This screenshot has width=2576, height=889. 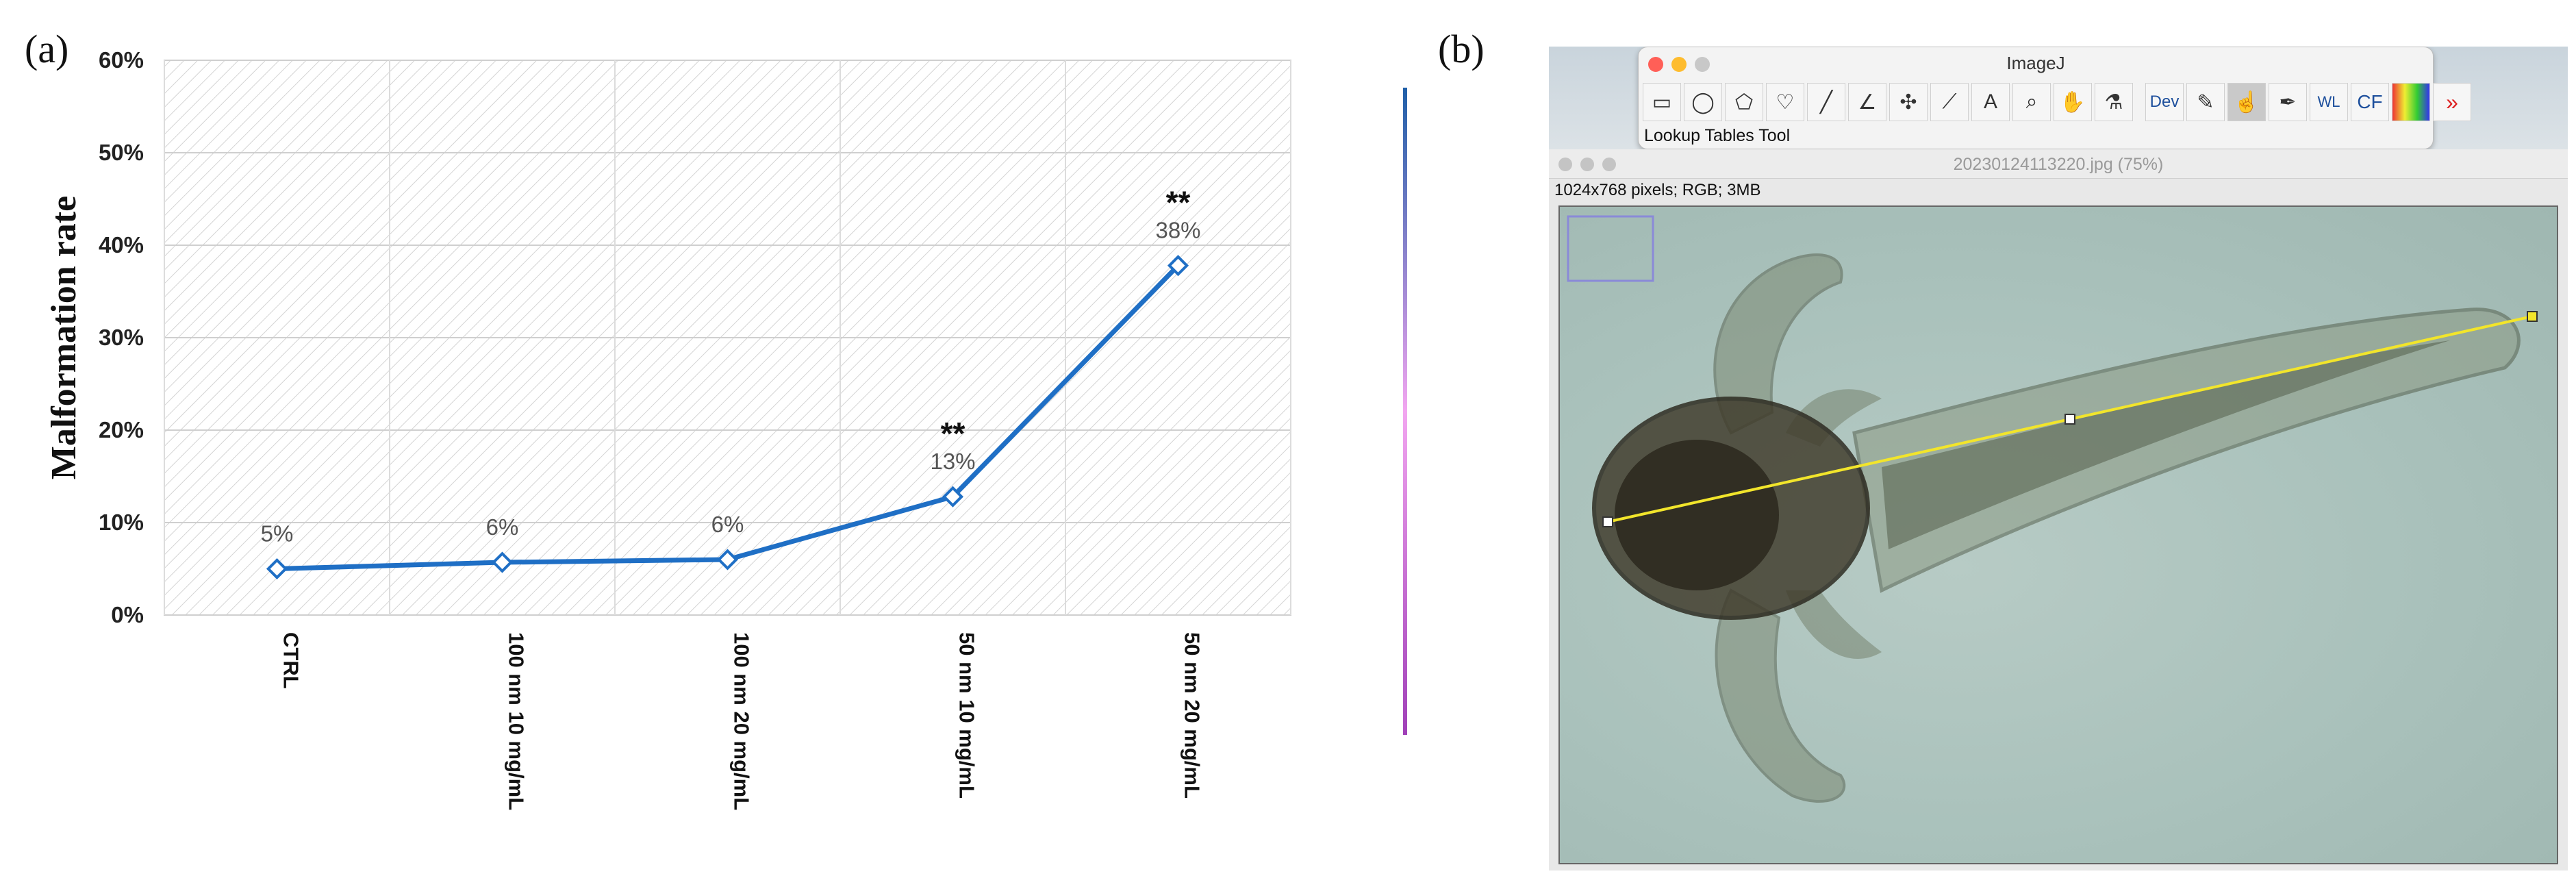 What do you see at coordinates (1656, 64) in the screenshot?
I see `close-window-button` at bounding box center [1656, 64].